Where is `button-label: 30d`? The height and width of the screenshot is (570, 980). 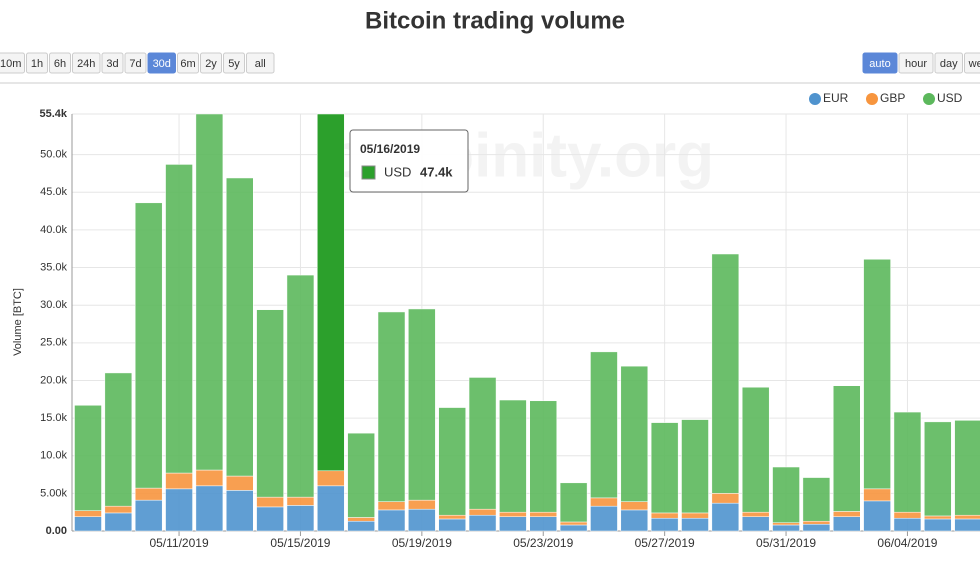 button-label: 30d is located at coordinates (162, 64).